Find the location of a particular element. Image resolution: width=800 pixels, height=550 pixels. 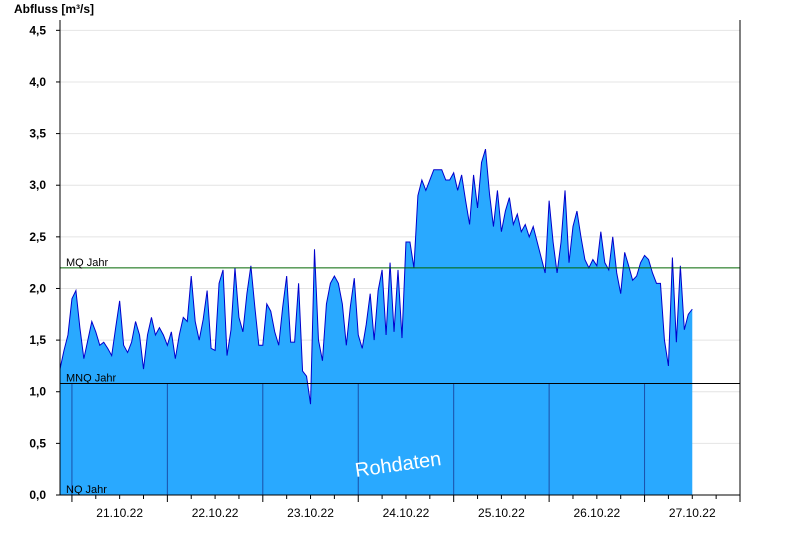

y-tick-label: 3,5 is located at coordinates (37, 134).